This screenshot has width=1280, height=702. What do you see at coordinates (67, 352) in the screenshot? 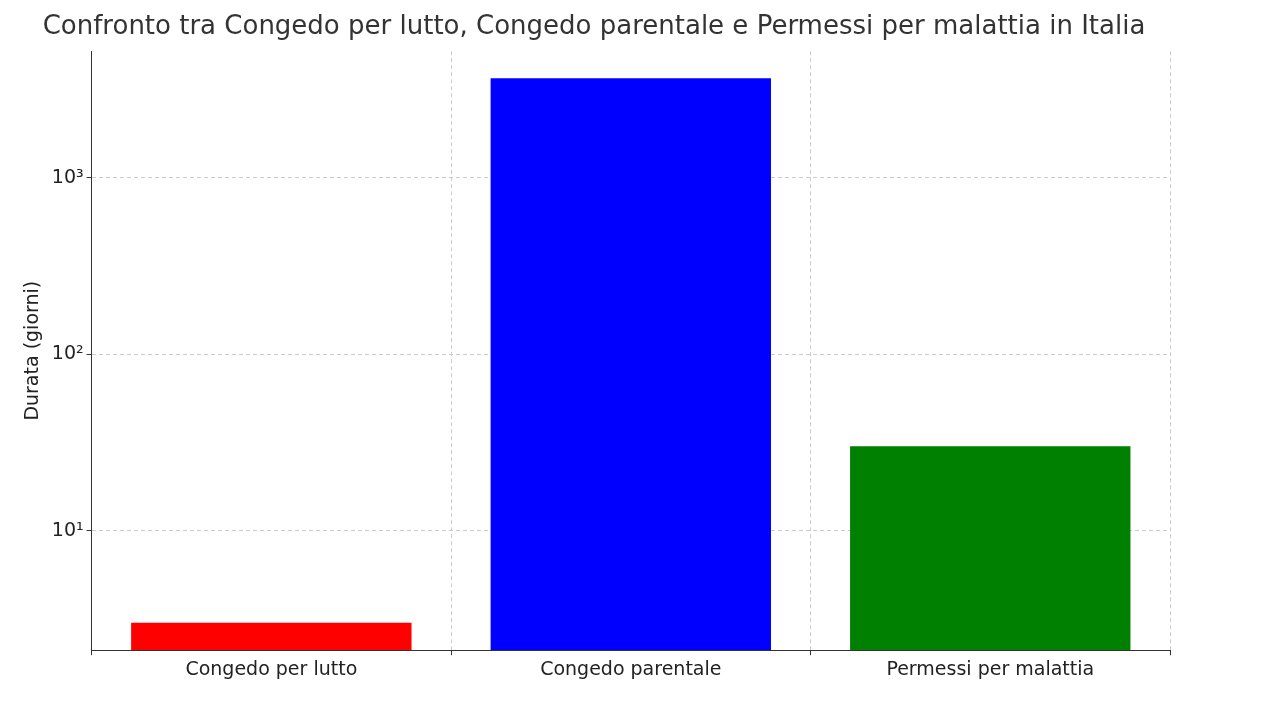
I see `y-tick-label: 10²` at bounding box center [67, 352].